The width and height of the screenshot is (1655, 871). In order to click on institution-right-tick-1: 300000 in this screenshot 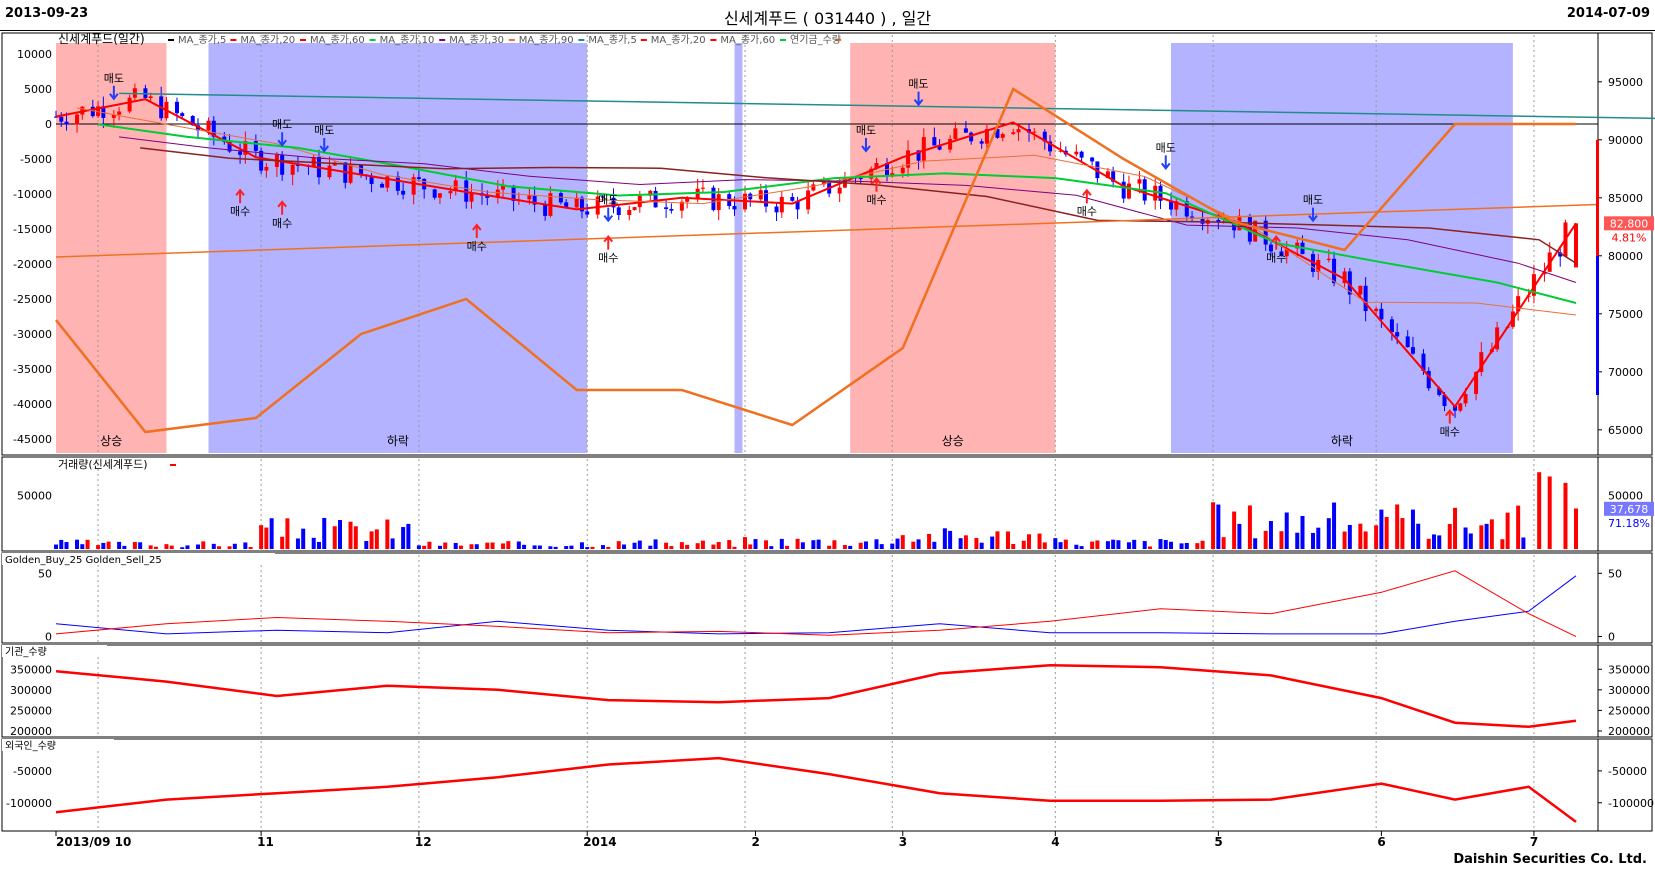, I will do `click(1629, 690)`.